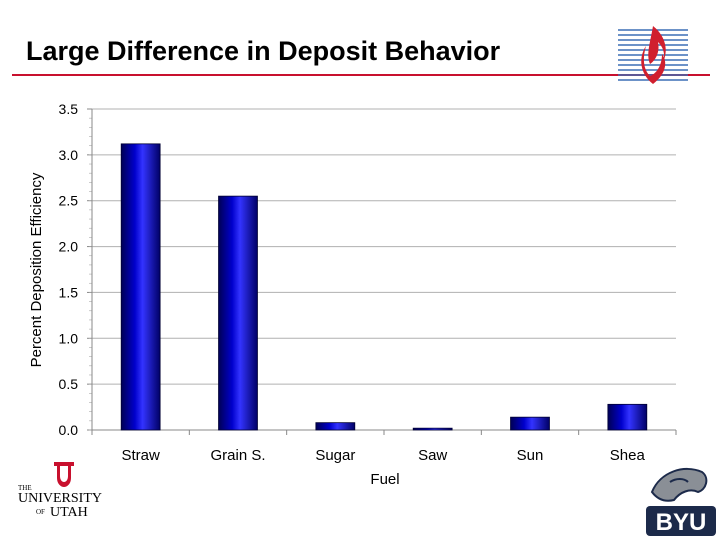 Image resolution: width=720 pixels, height=540 pixels. I want to click on logo-the: THE, so click(25, 488).